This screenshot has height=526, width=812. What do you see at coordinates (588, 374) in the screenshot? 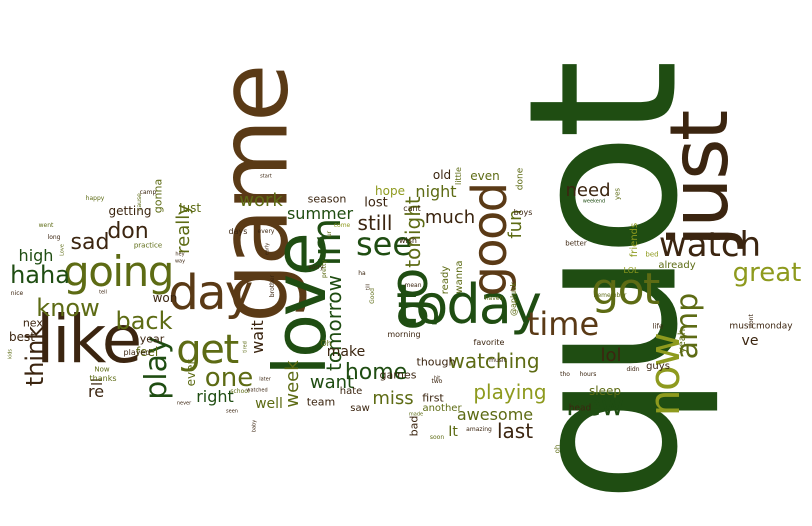
I see `word-hours: hours` at bounding box center [588, 374].